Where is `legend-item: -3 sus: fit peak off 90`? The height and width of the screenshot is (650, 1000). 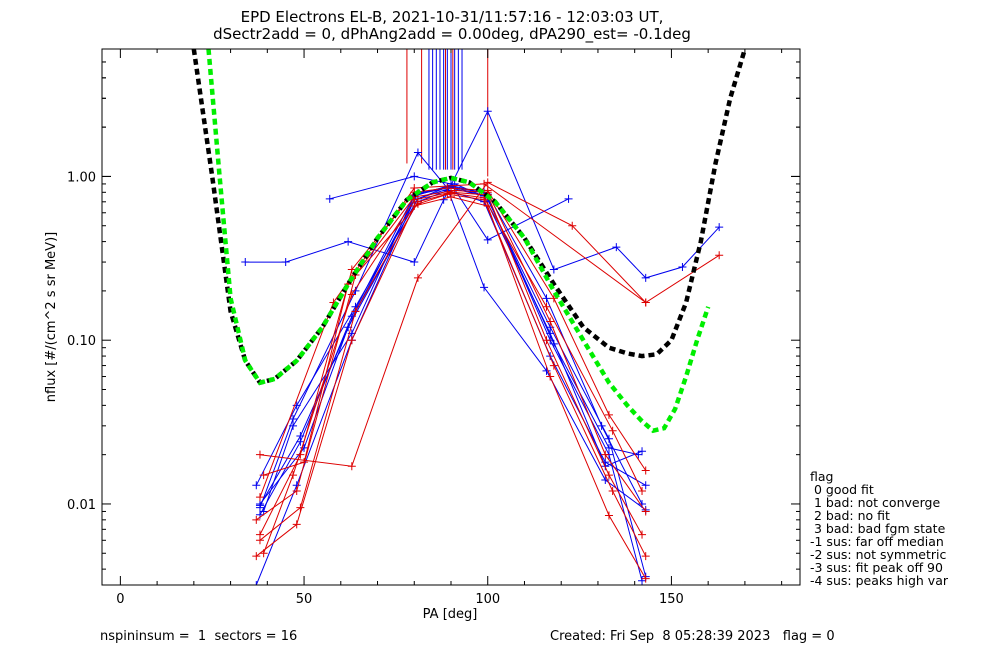 legend-item: -3 sus: fit peak off 90 is located at coordinates (876, 567).